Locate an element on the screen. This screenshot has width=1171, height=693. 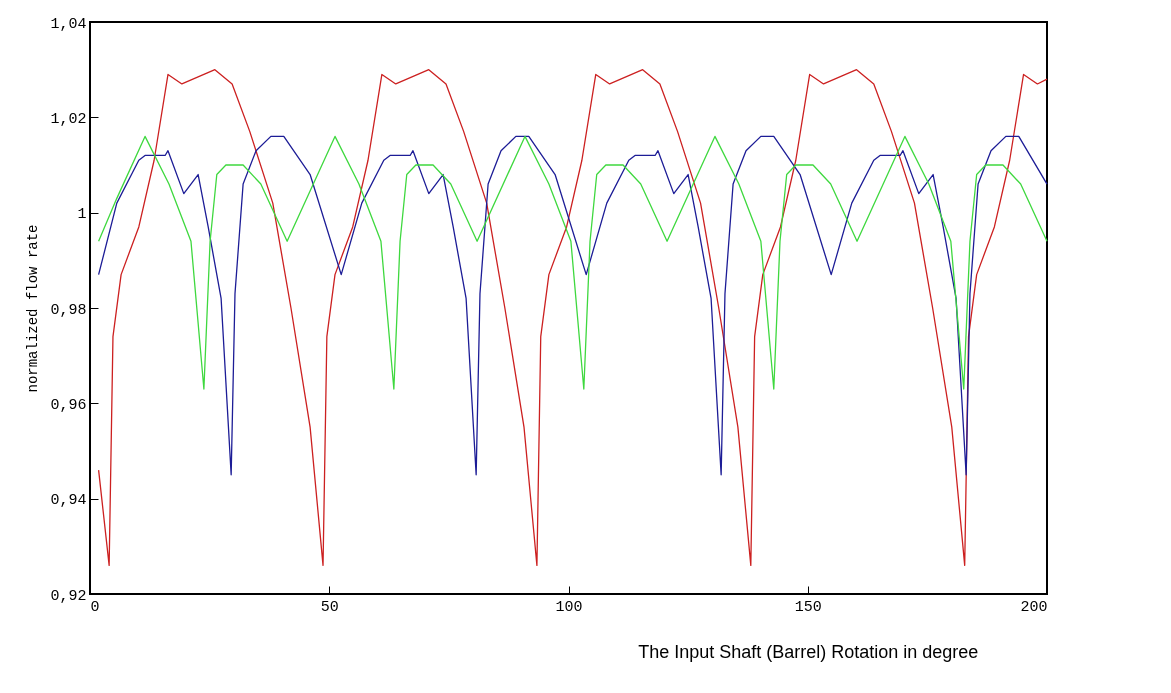
y-tick-label: 0,92 is located at coordinates (68, 596).